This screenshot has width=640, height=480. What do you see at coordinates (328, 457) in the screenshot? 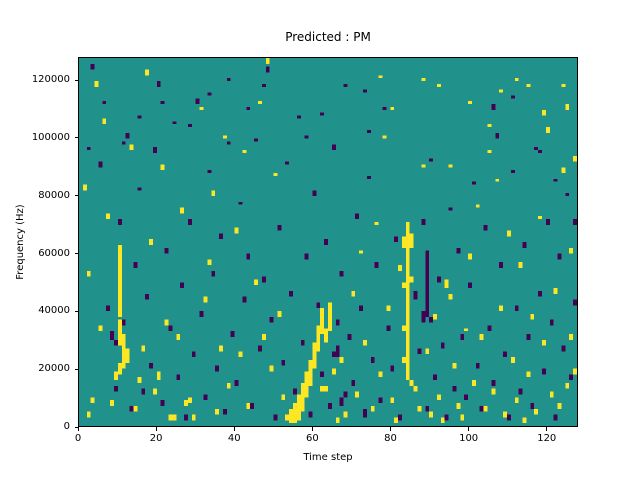
I see `x-axis-label: Time step` at bounding box center [328, 457].